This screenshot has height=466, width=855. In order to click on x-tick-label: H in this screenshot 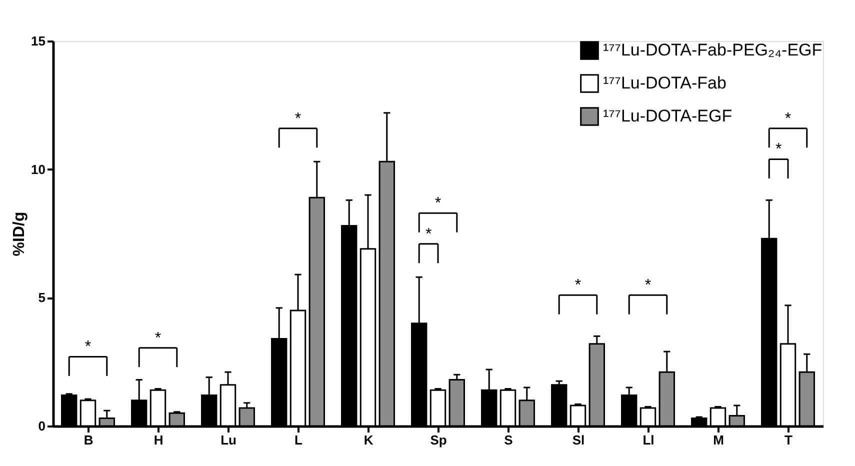, I will do `click(159, 440)`.